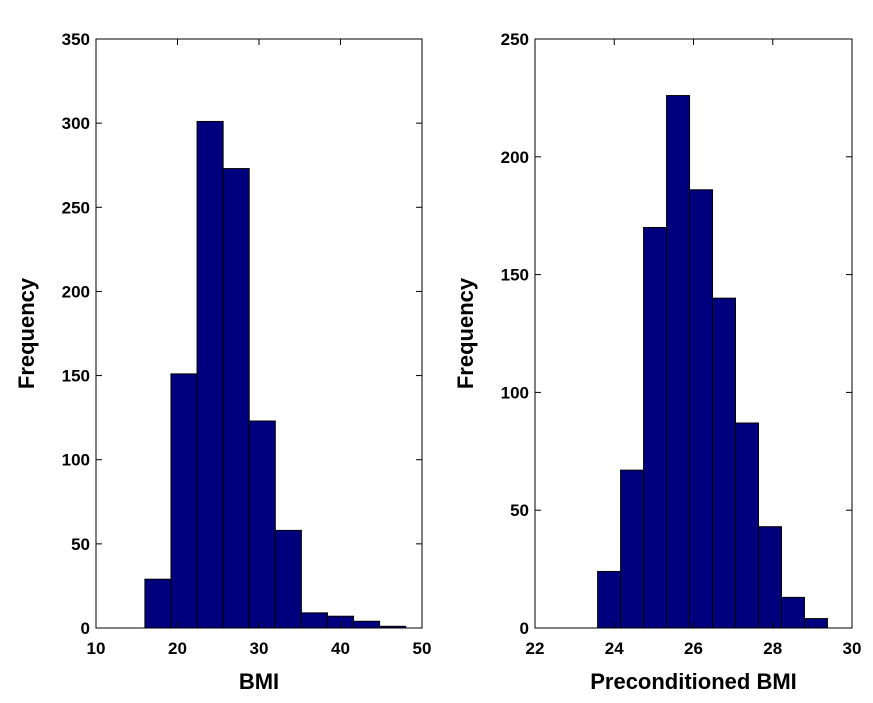 This screenshot has width=873, height=703. What do you see at coordinates (519, 510) in the screenshot?
I see `preconditioned-bmi-y-tick-label: 50` at bounding box center [519, 510].